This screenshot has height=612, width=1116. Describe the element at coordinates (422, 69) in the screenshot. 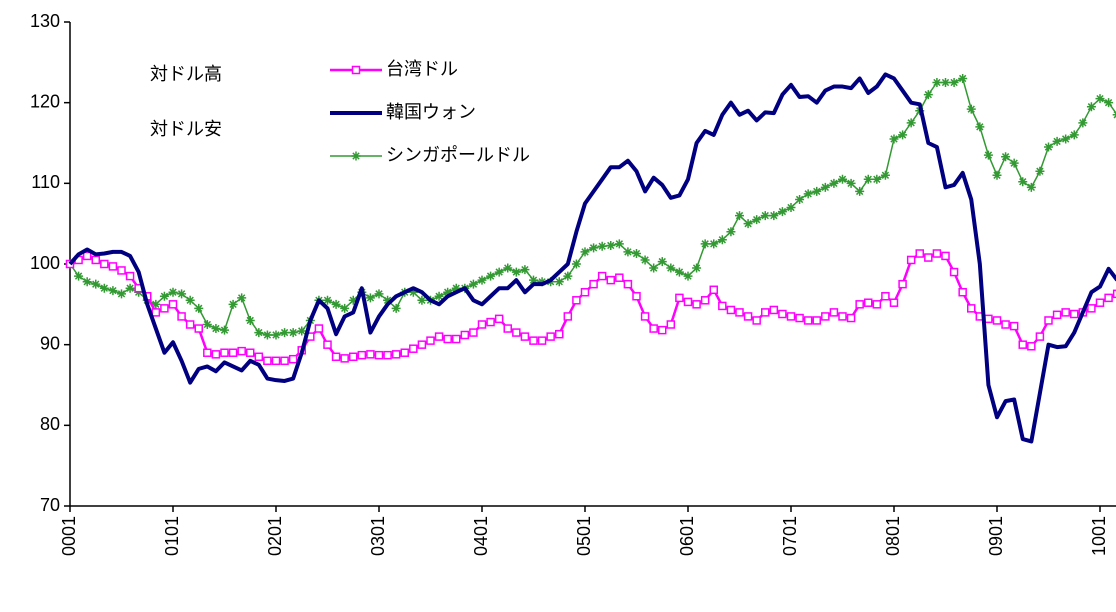

I see `legend-label: 台湾ドル` at that location.